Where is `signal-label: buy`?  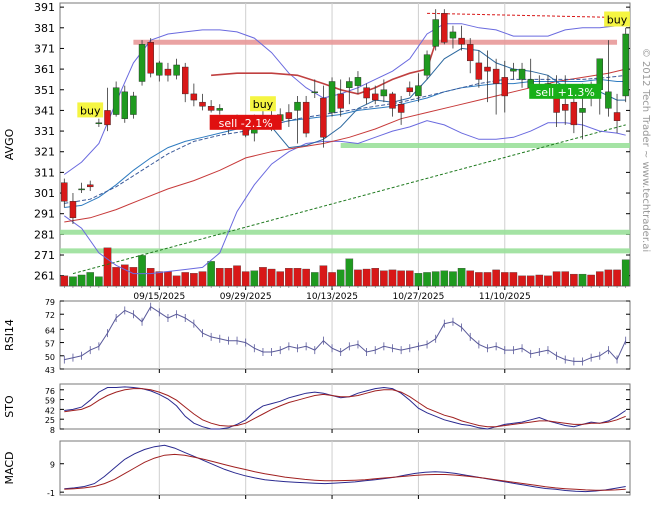
signal-label: buy is located at coordinates (263, 104).